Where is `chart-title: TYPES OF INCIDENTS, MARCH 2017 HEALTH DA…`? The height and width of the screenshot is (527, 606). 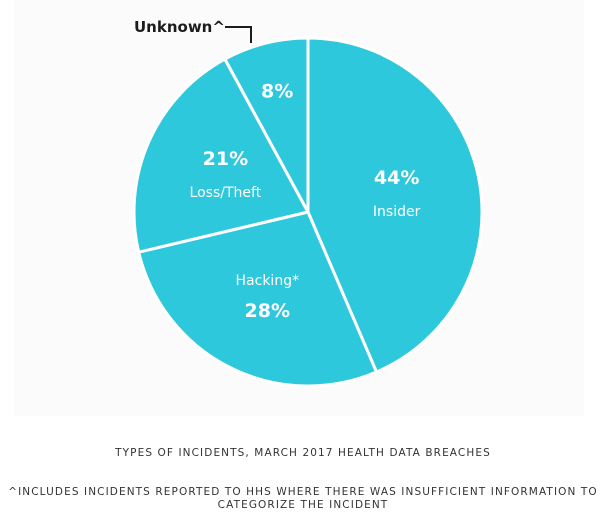
chart-title: TYPES OF INCIDENTS, MARCH 2017 HEALTH DA… is located at coordinates (303, 453).